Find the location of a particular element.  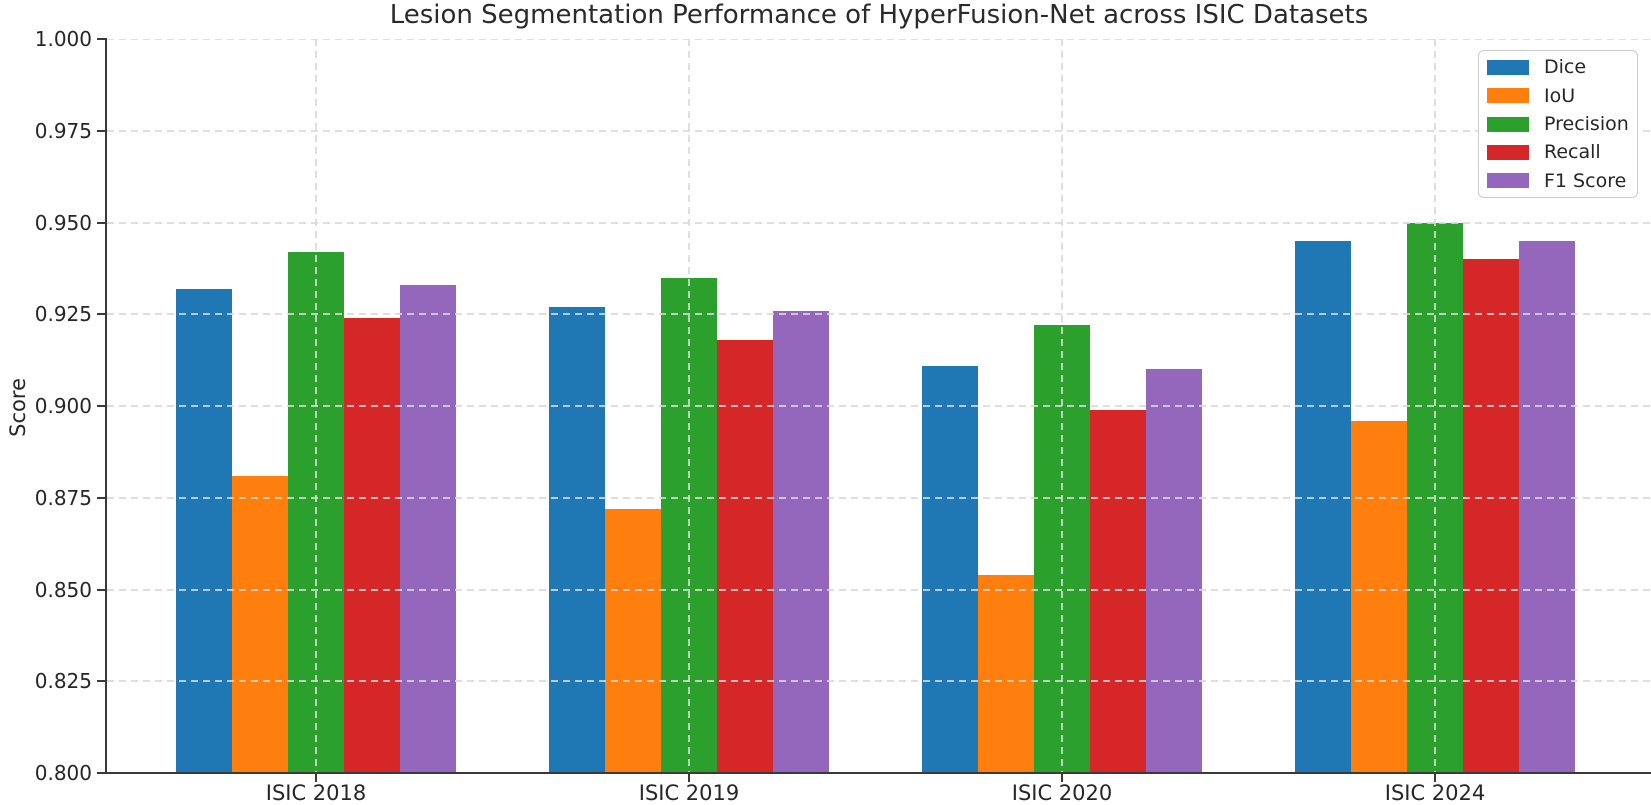

bar-iou-isic-2020 is located at coordinates (1006, 673).